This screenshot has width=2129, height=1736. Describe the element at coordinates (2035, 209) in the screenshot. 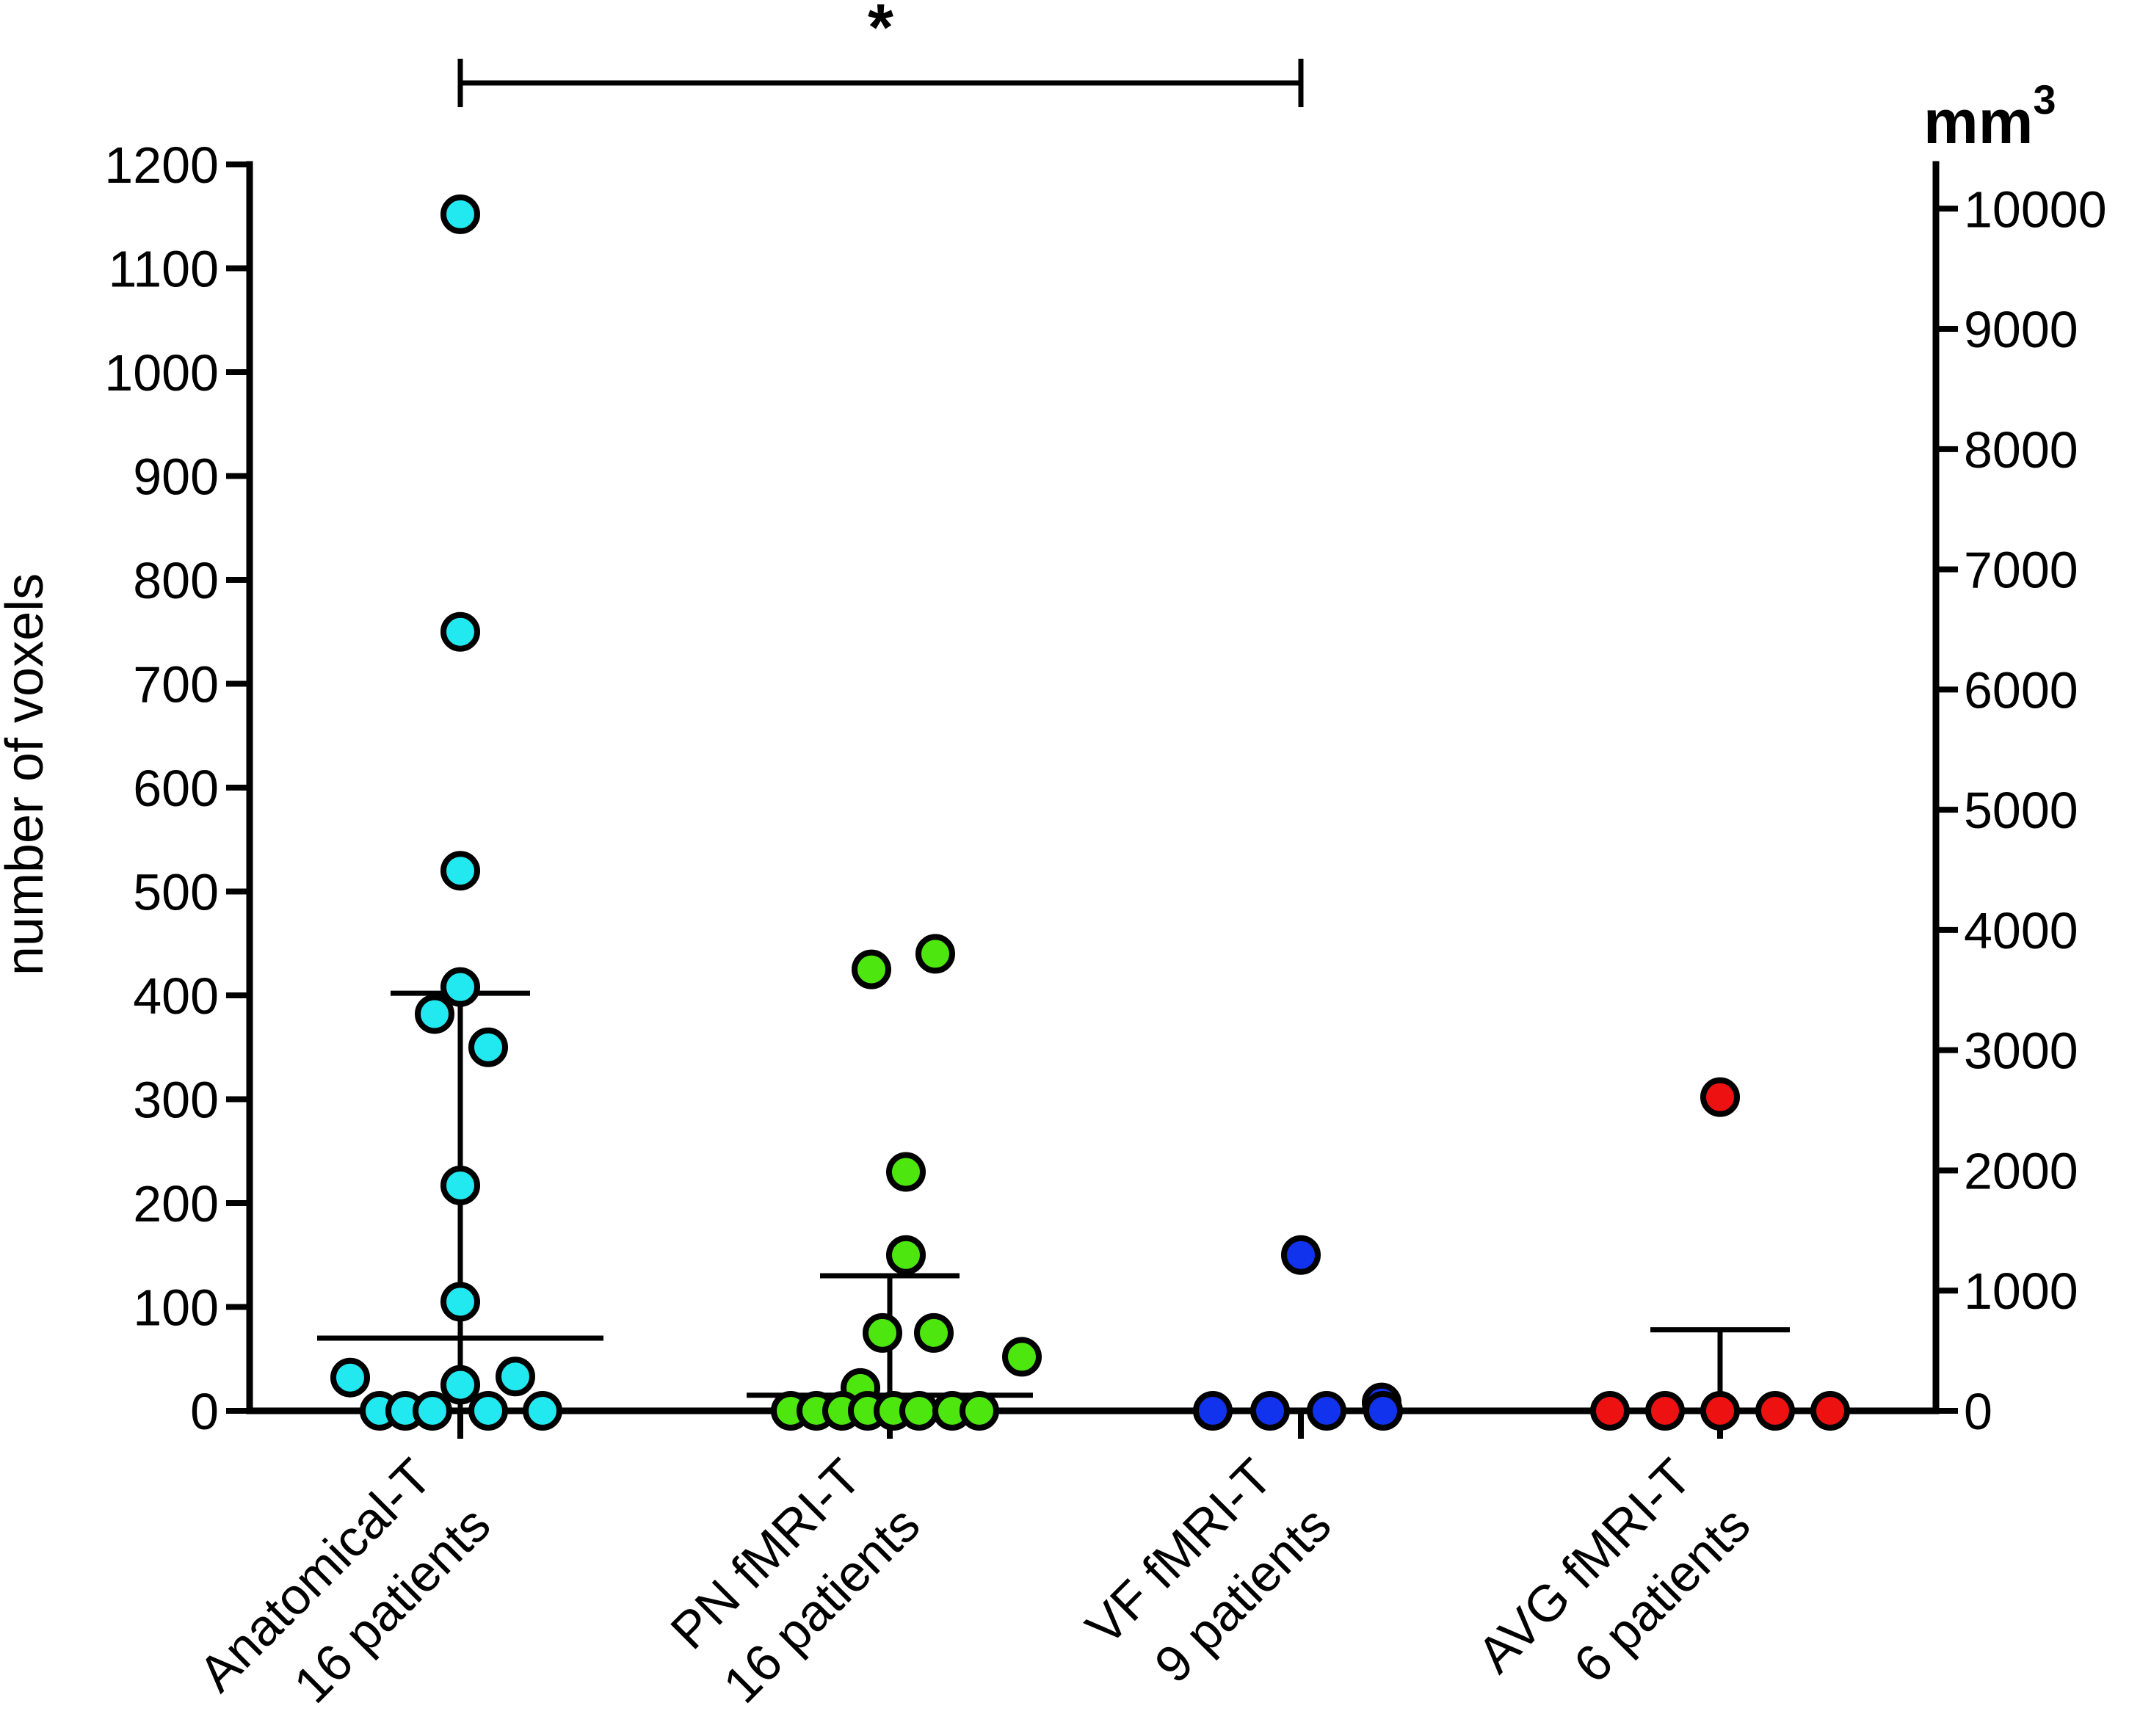

I see `right-tick-label: 10000` at that location.